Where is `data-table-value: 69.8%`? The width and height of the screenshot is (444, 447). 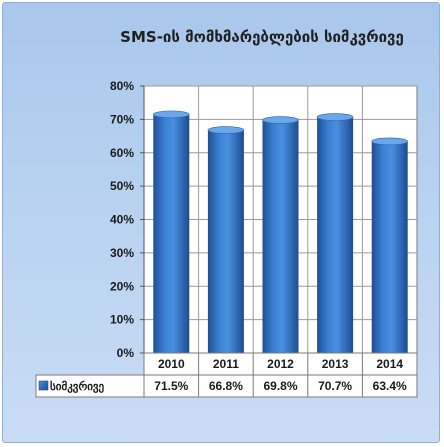 data-table-value: 69.8% is located at coordinates (280, 386).